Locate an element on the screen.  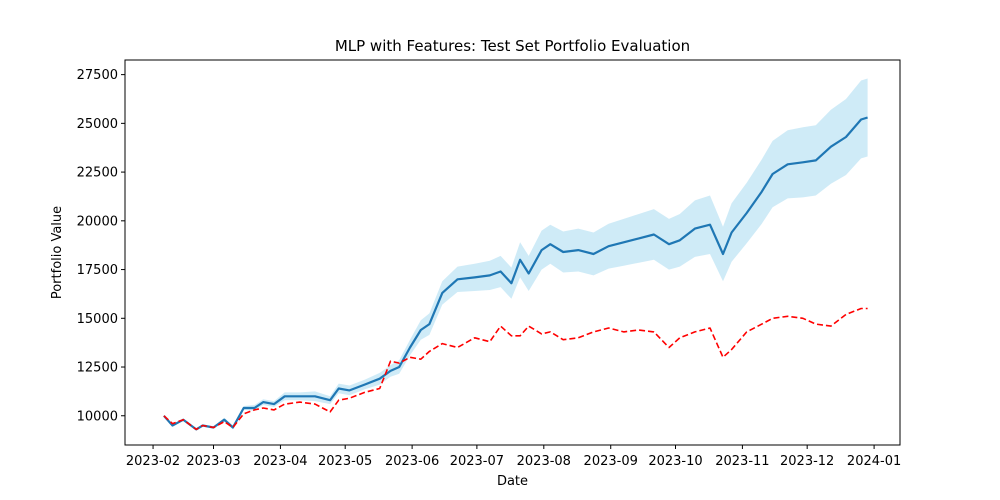
x-tick-label: 2023-10 is located at coordinates (675, 461).